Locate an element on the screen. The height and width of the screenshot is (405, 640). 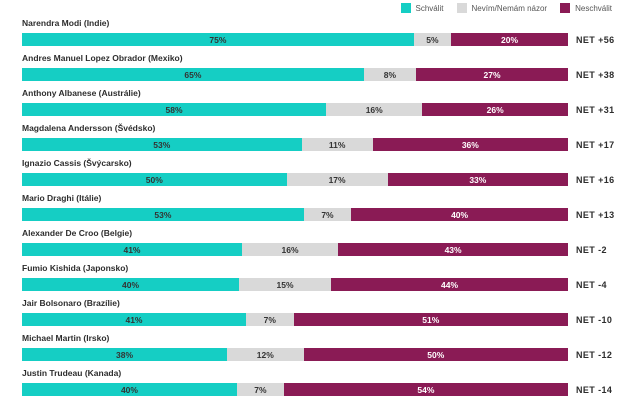
bar-line: 53% 7% 40% NET +13 is located at coordinates (318, 214).